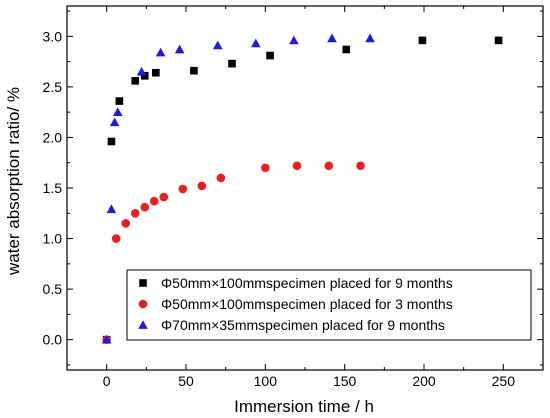 The height and width of the screenshot is (418, 550). Describe the element at coordinates (266, 381) in the screenshot. I see `x-tick-label: 100` at that location.